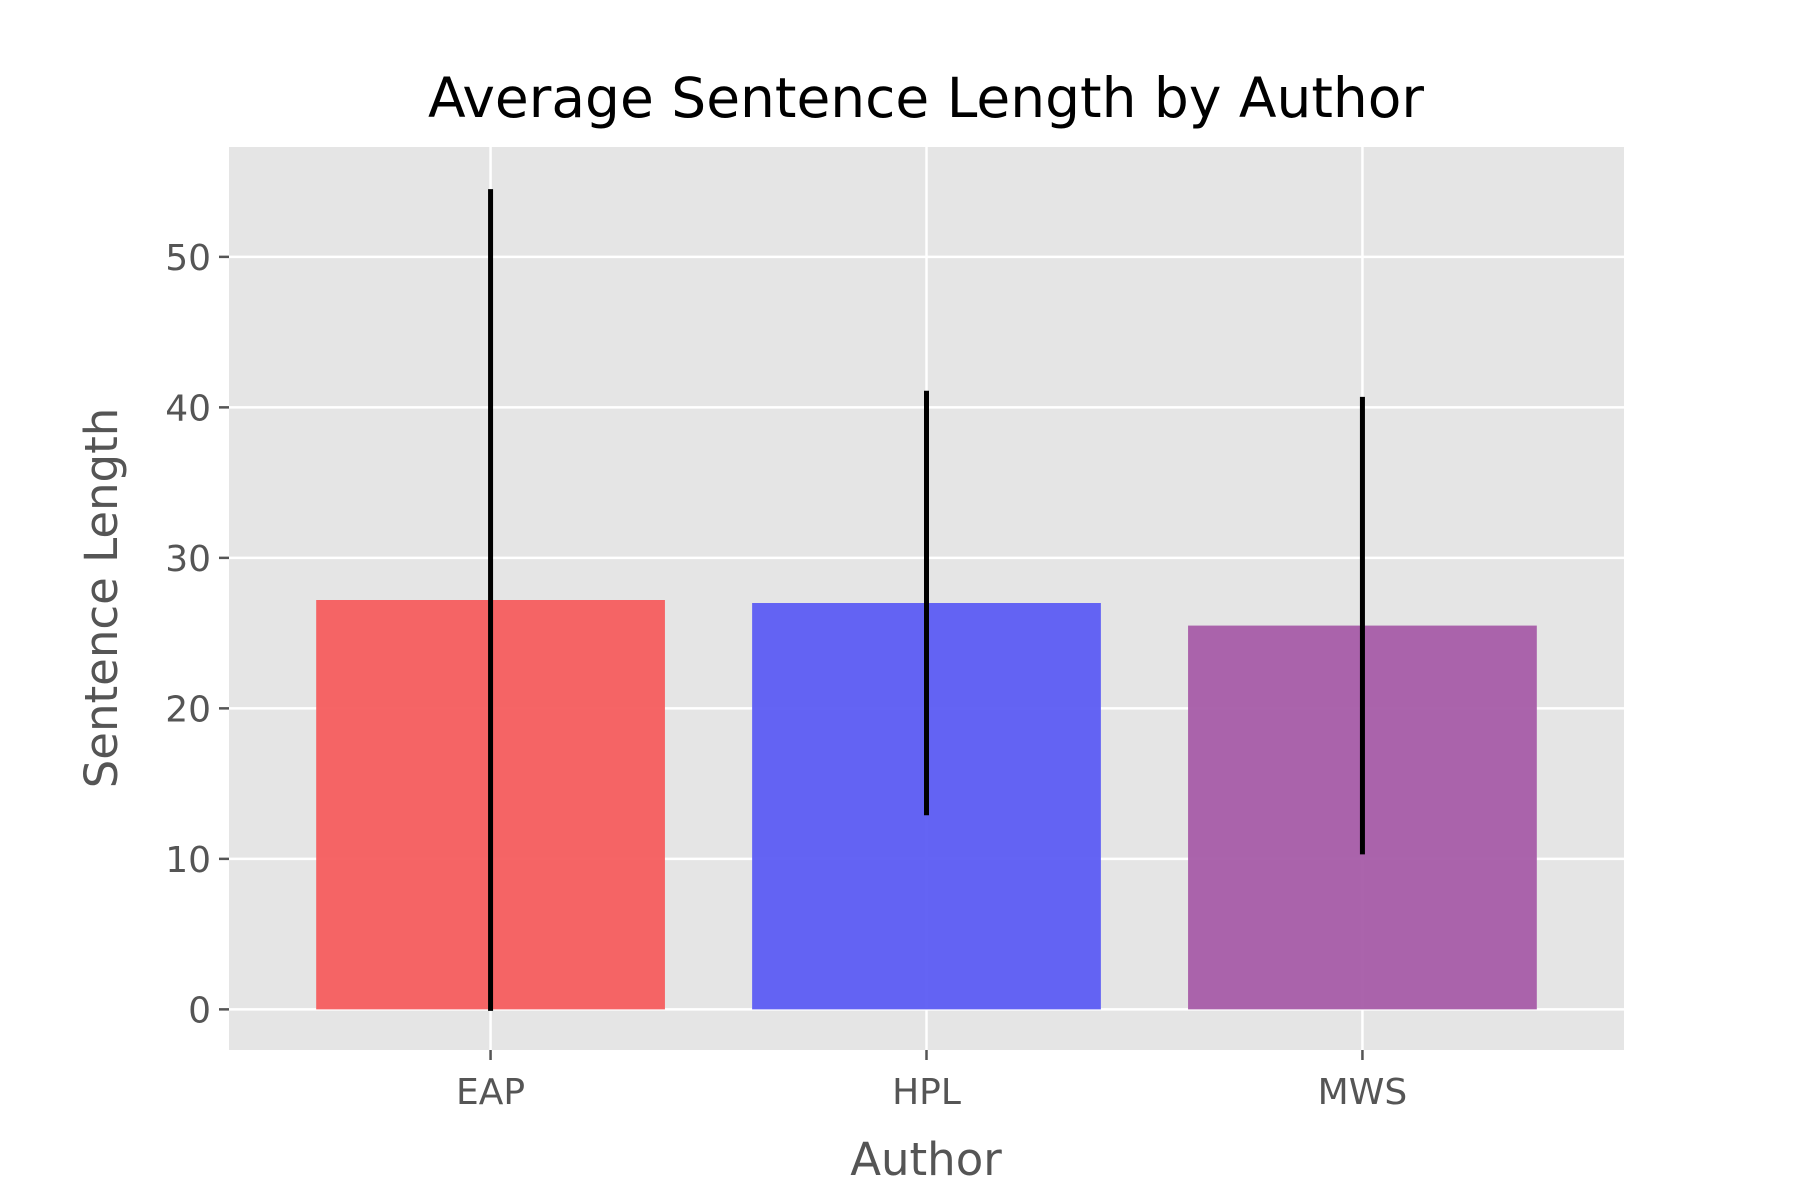  I want to click on y-tick-label: 30, so click(188, 559).